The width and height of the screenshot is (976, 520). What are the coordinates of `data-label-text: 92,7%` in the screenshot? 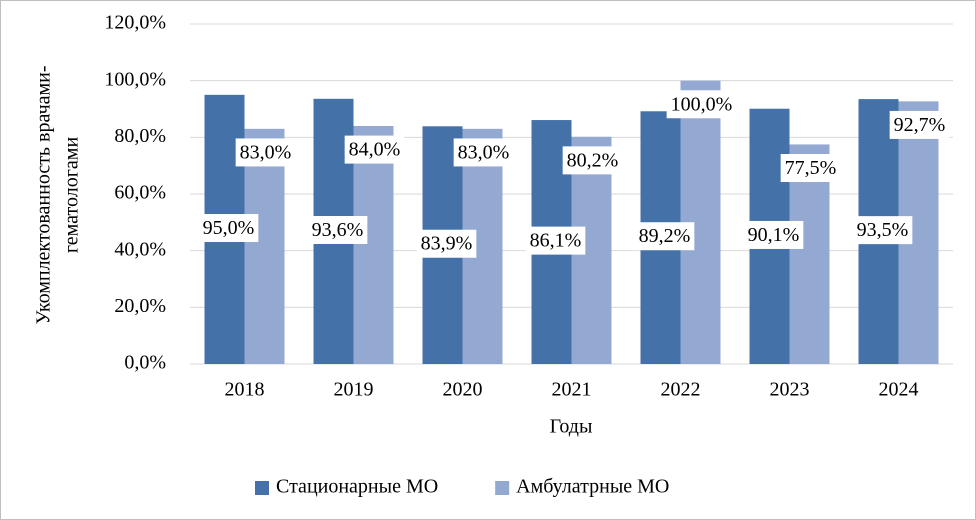 It's located at (920, 125).